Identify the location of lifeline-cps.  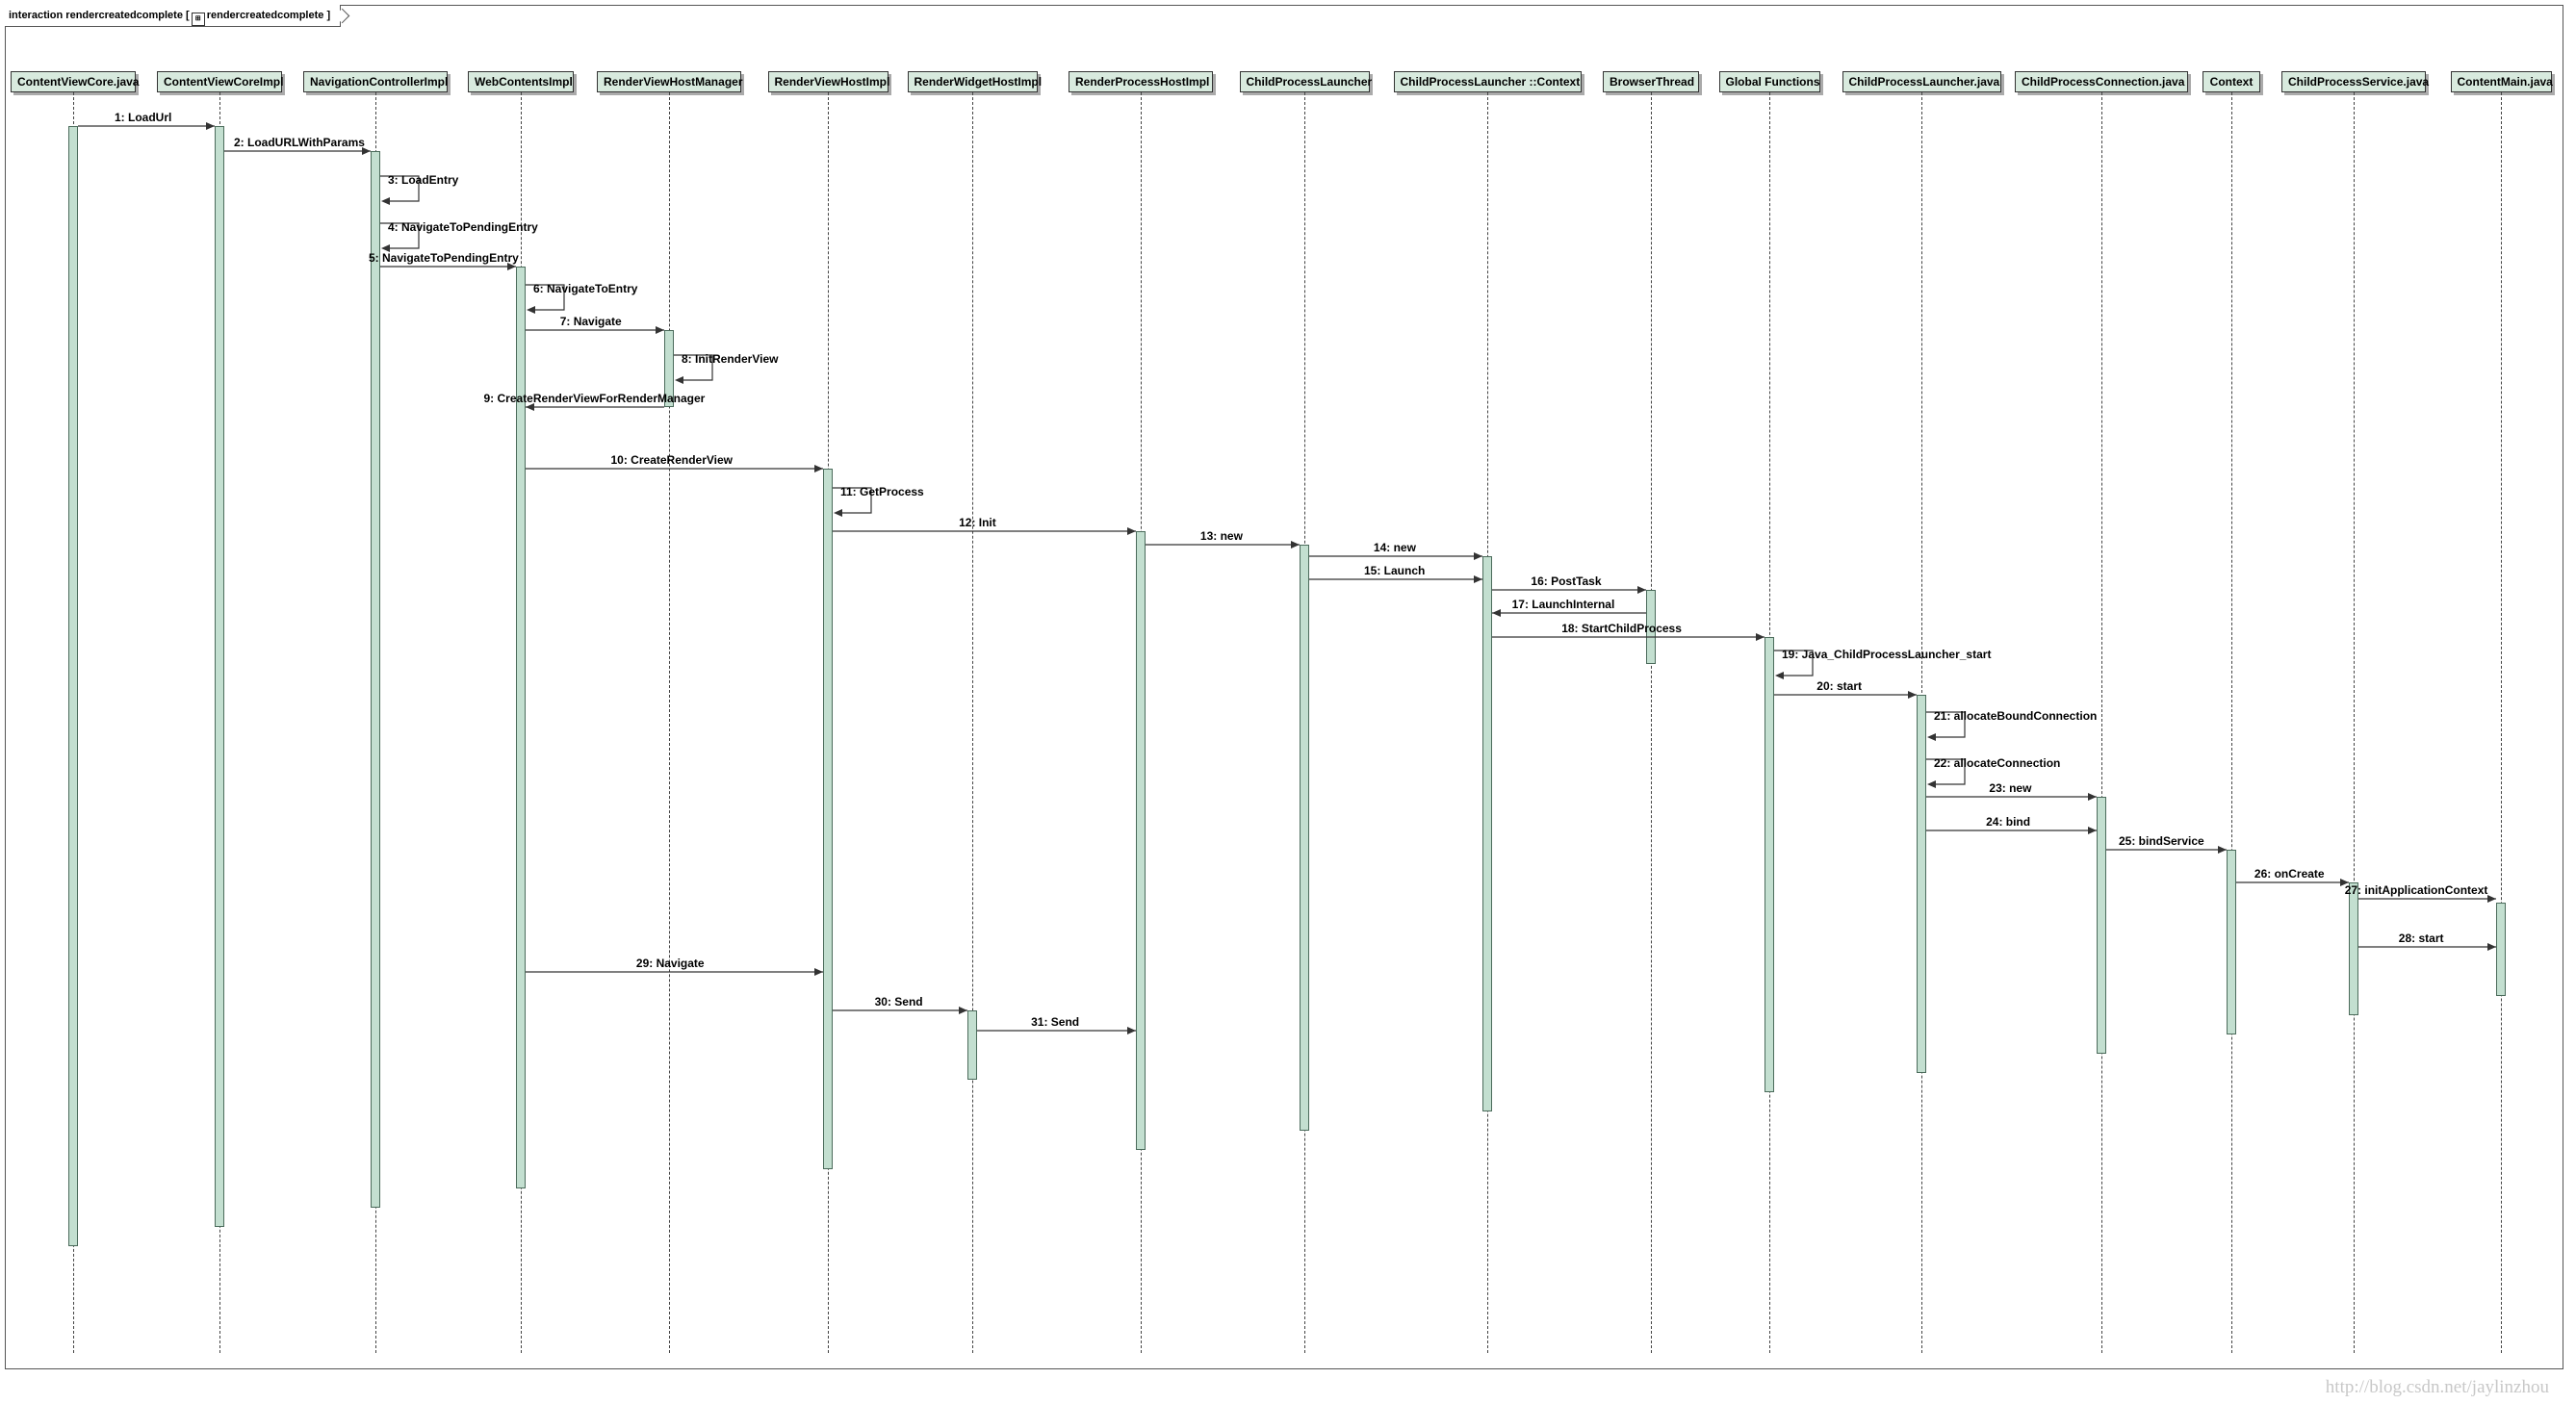
(2354, 722).